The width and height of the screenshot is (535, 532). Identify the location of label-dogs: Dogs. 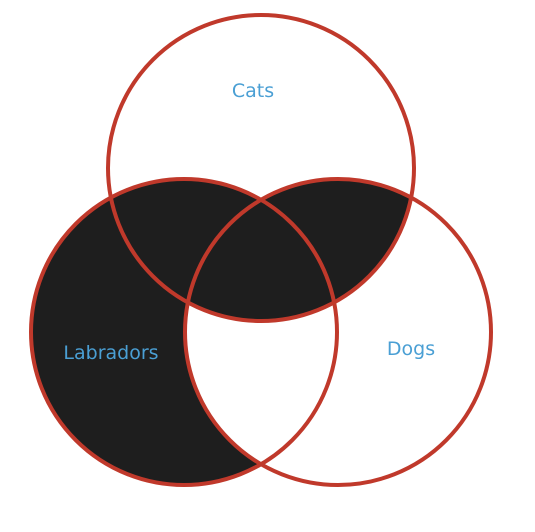
(411, 349).